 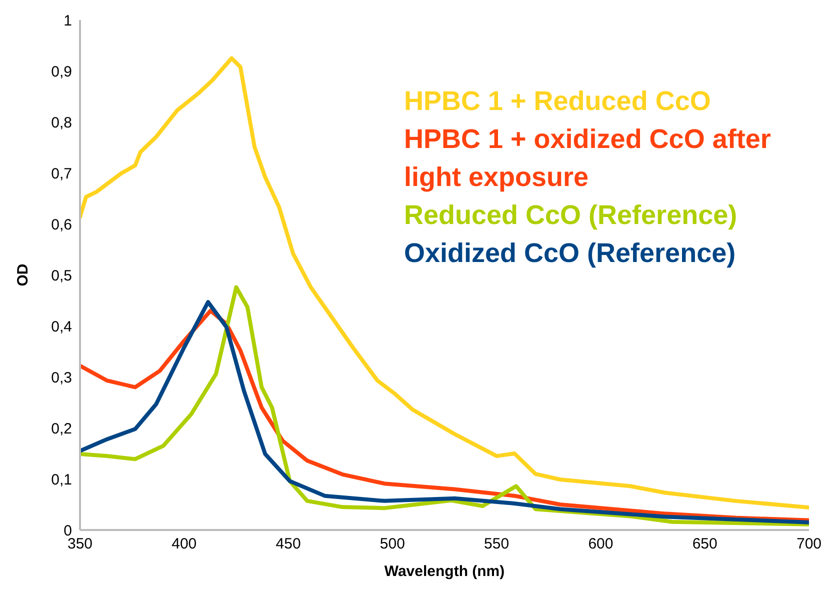 I want to click on text: Reduced CcO (Reference), so click(x=571, y=215).